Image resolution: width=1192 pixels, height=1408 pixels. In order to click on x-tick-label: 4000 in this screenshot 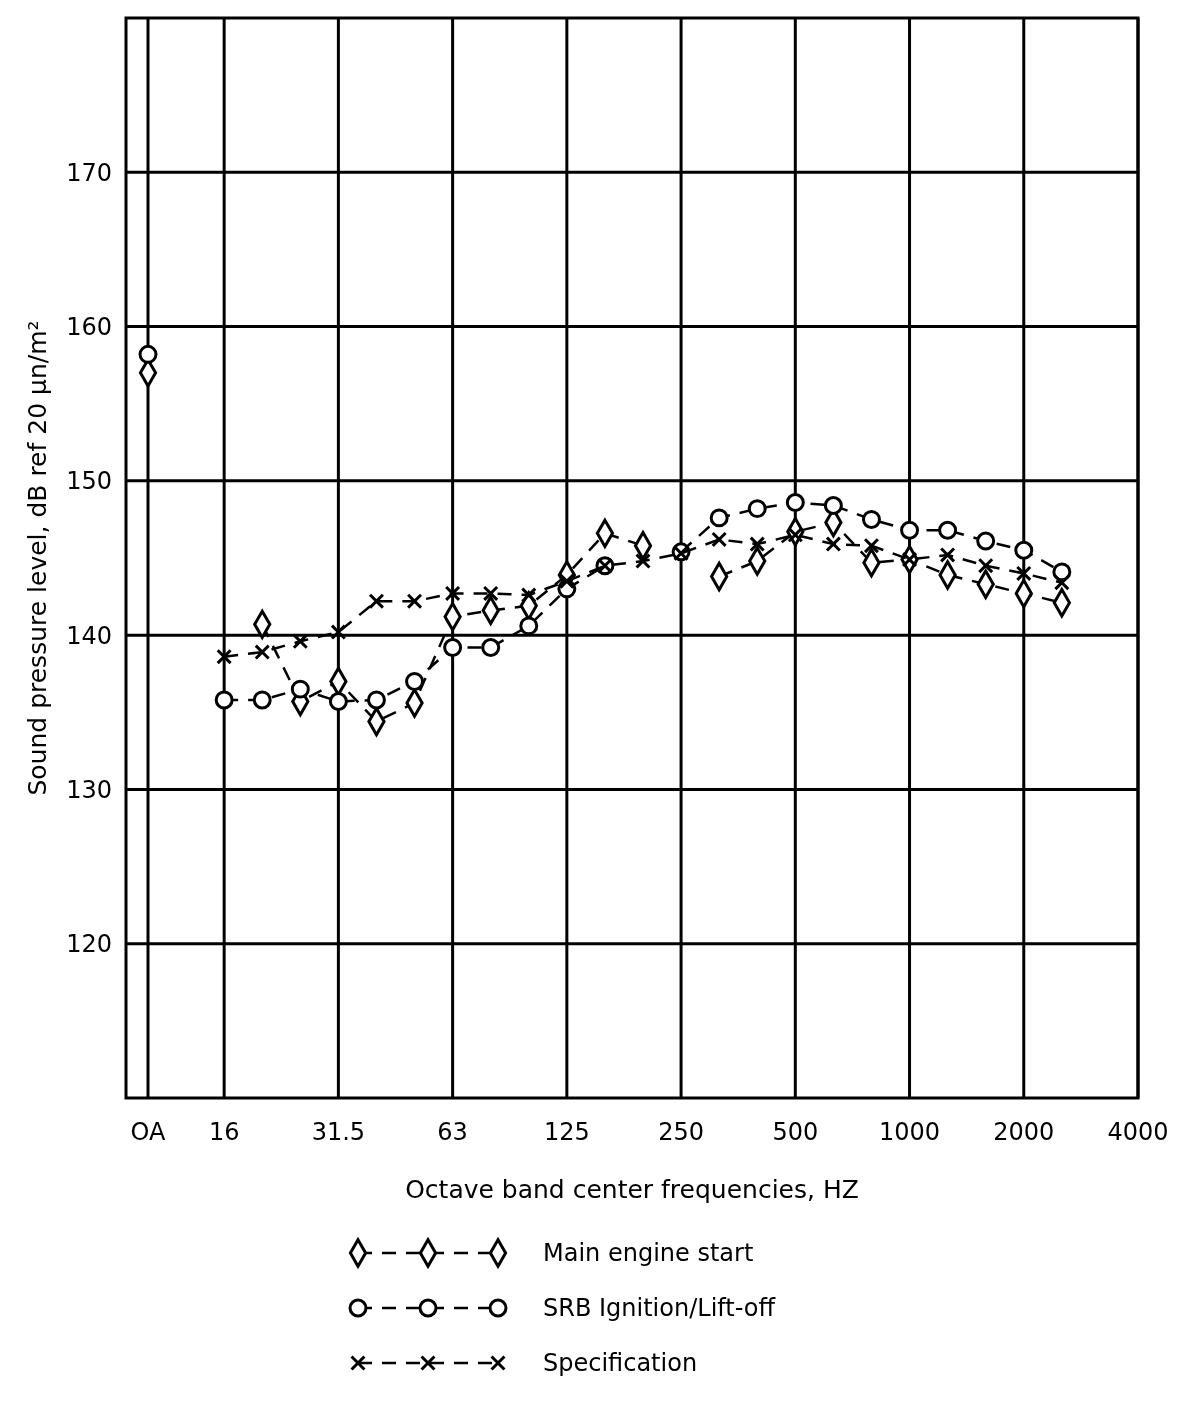, I will do `click(1138, 1132)`.